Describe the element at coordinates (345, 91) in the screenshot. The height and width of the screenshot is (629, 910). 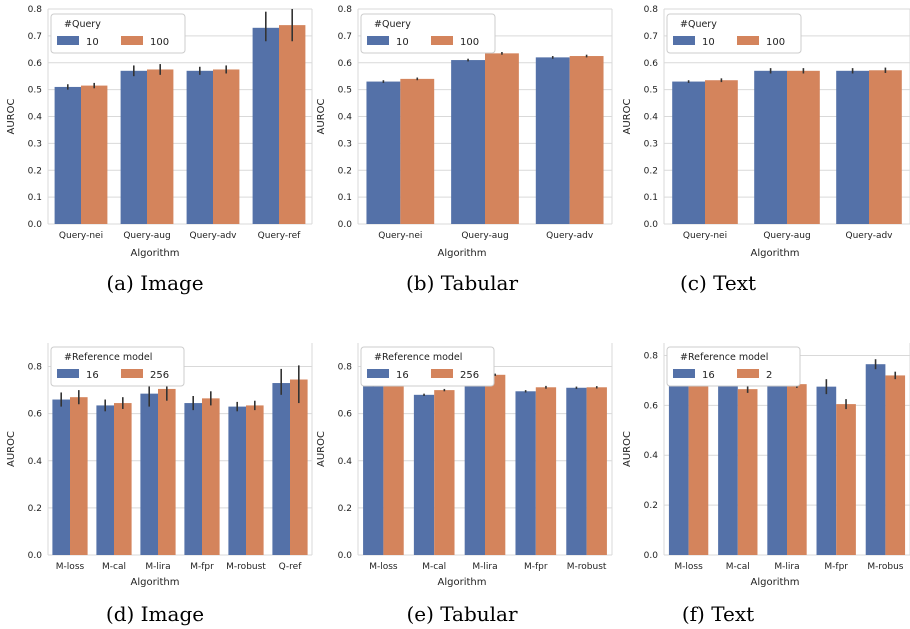
I see `y-tick-label: 0.5` at that location.